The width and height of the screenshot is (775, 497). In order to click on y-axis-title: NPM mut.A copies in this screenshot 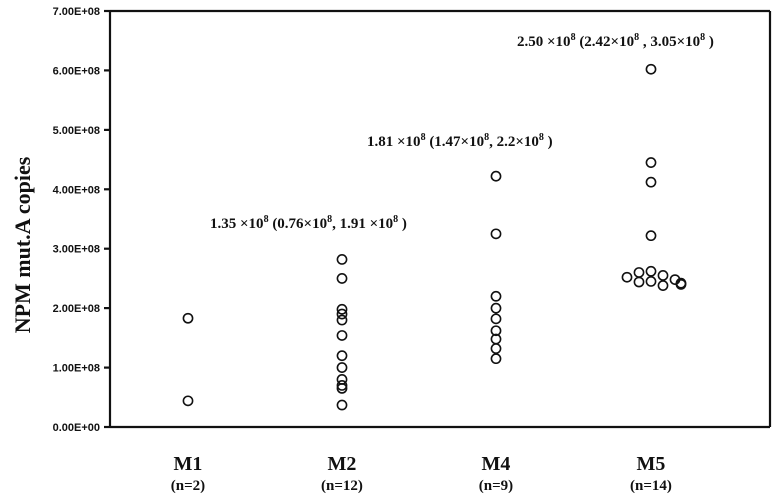, I will do `click(22, 244)`.